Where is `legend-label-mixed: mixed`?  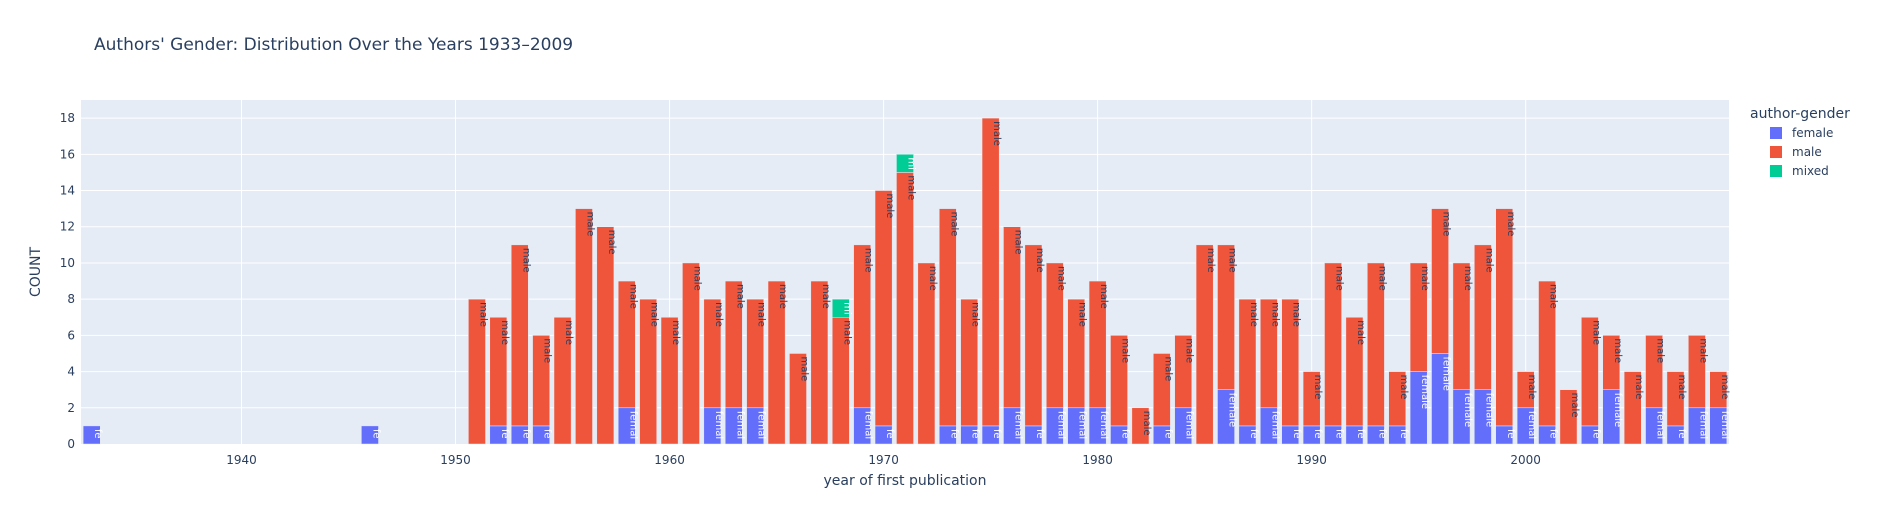 legend-label-mixed: mixed is located at coordinates (1810, 171).